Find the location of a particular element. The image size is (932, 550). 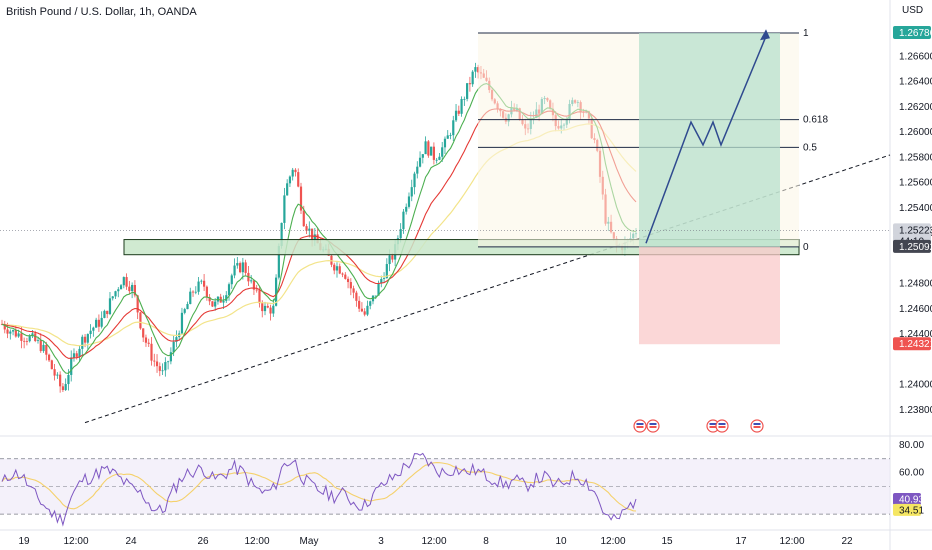

price-tag is located at coordinates (912, 344).